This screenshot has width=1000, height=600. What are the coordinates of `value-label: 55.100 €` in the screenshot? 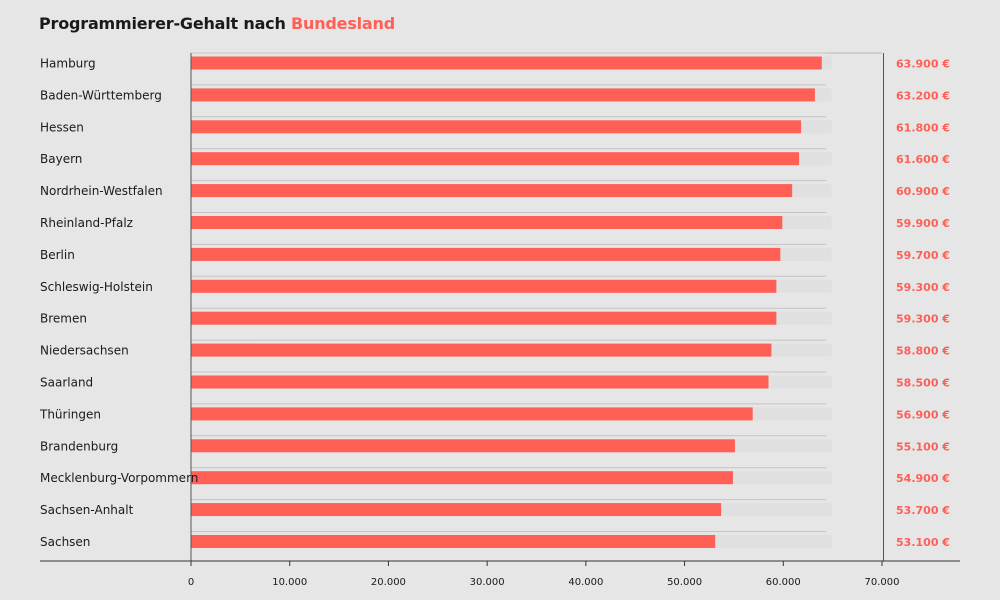 It's located at (923, 446).